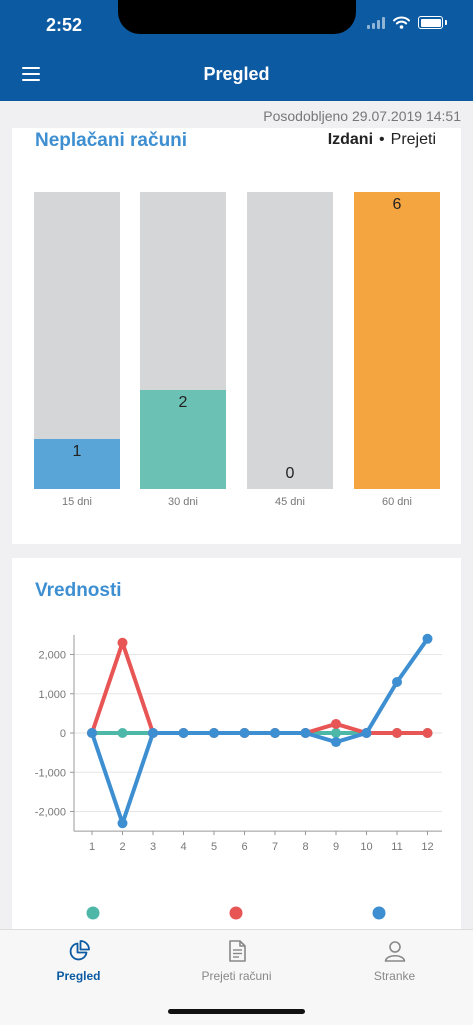 The width and height of the screenshot is (473, 1025). Describe the element at coordinates (350, 139) in the screenshot. I see `tab-issued: Izdani` at that location.